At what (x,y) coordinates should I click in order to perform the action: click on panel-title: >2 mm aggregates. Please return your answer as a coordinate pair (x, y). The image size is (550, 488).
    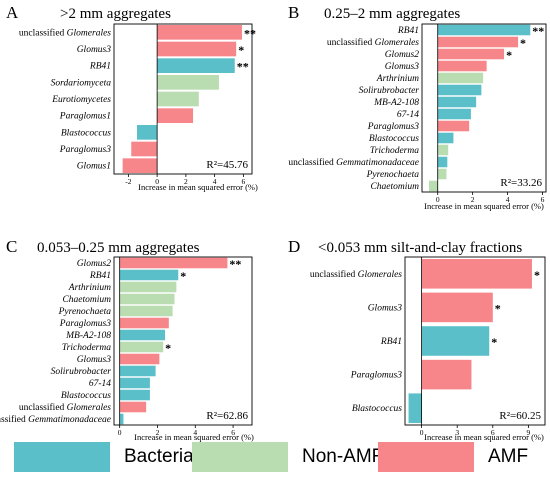
    Looking at the image, I should click on (115, 14).